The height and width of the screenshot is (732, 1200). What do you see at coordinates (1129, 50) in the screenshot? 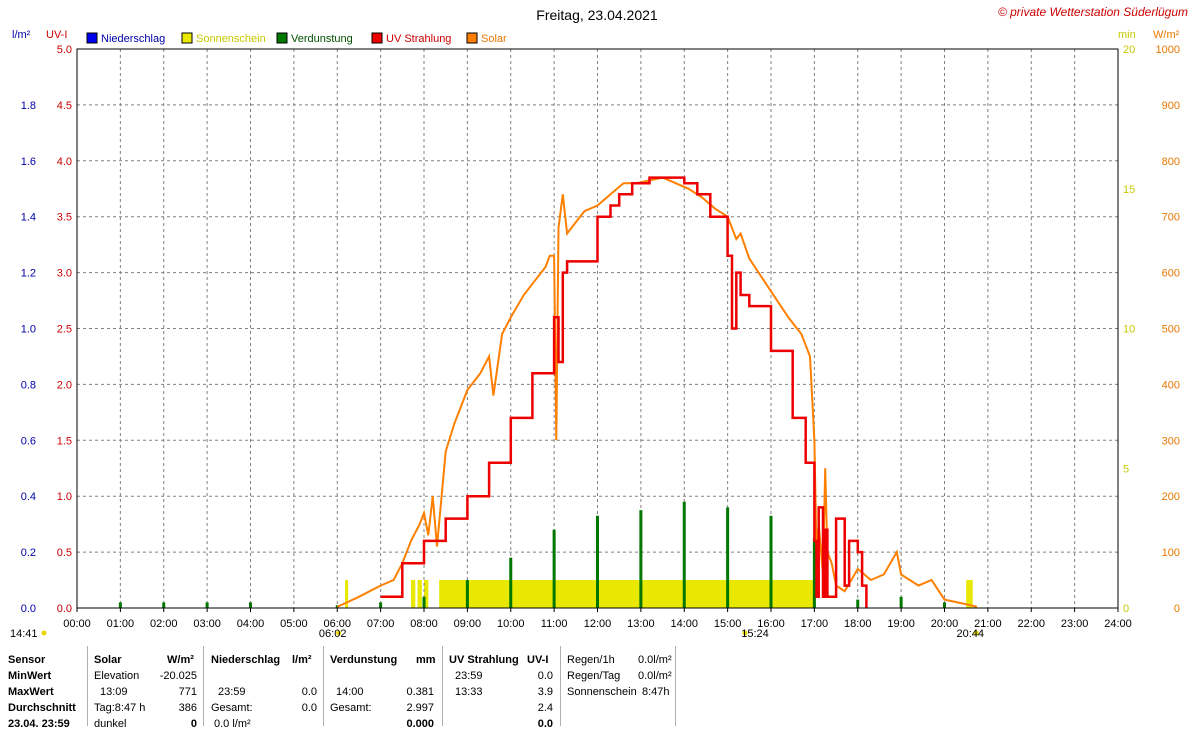
I see `tick-label-min: 20` at bounding box center [1129, 50].